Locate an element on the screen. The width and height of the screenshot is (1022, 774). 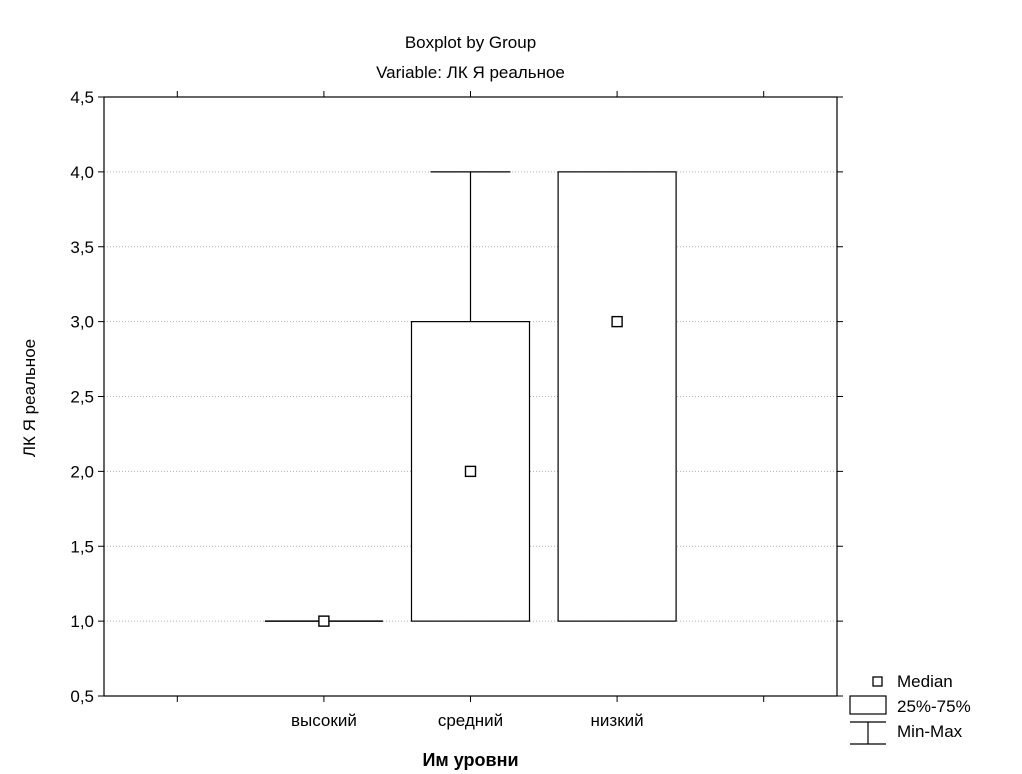
y-tick-label: 2,0 is located at coordinates (82, 471).